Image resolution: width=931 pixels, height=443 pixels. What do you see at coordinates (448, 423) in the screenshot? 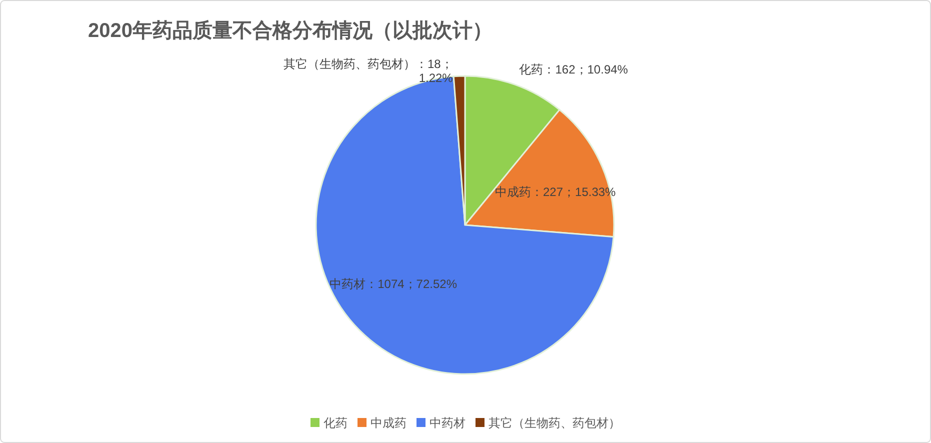
I see `legend-label: 中药材` at bounding box center [448, 423].